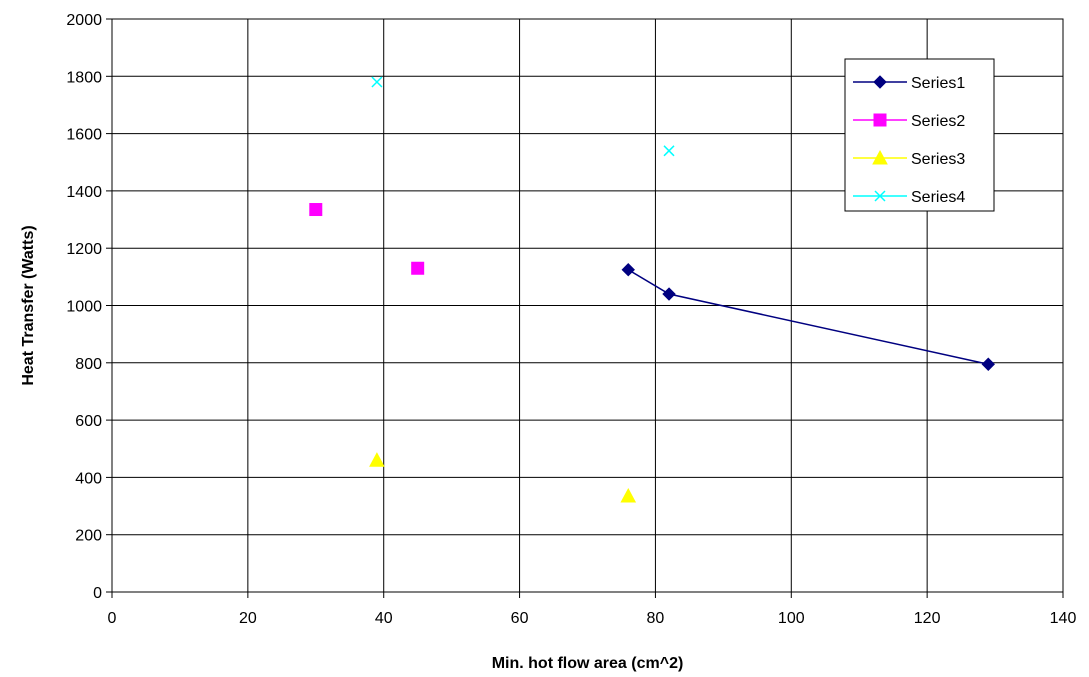  I want to click on x-tick-label: 80, so click(656, 618).